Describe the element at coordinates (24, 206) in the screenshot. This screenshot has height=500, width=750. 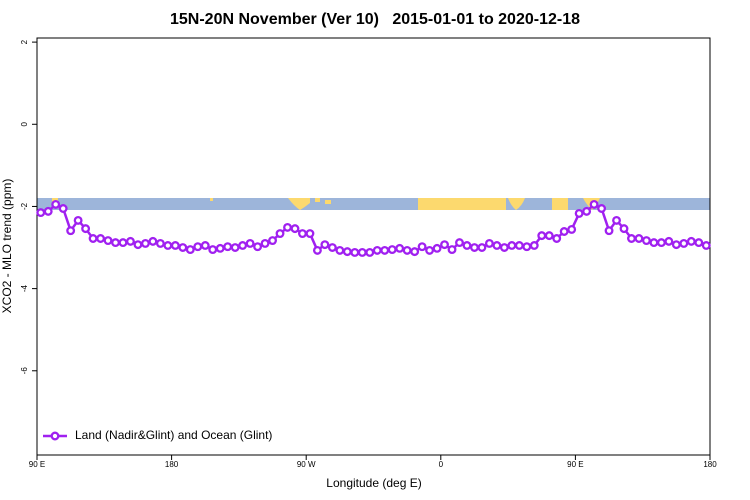
I see `y-tick-label: -2` at that location.